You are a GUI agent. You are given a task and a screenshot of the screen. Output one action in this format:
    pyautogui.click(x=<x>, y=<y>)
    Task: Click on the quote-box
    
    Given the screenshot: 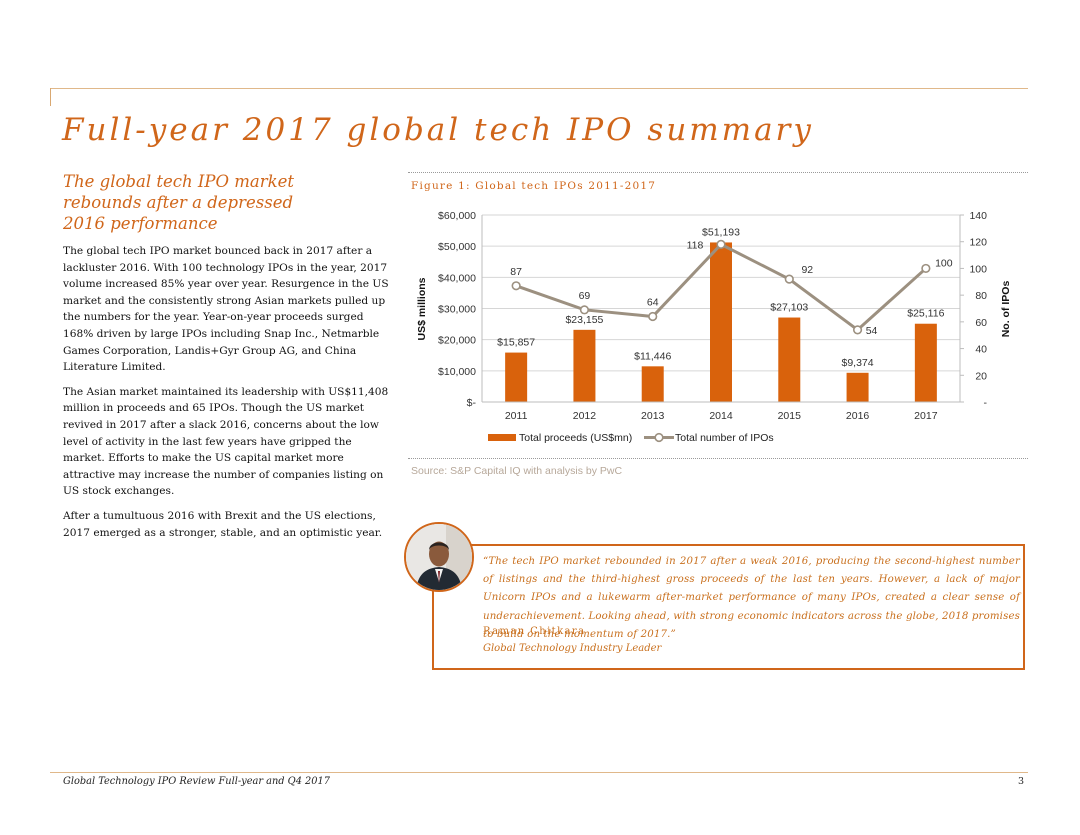 What is the action you would take?
    pyautogui.click(x=728, y=607)
    